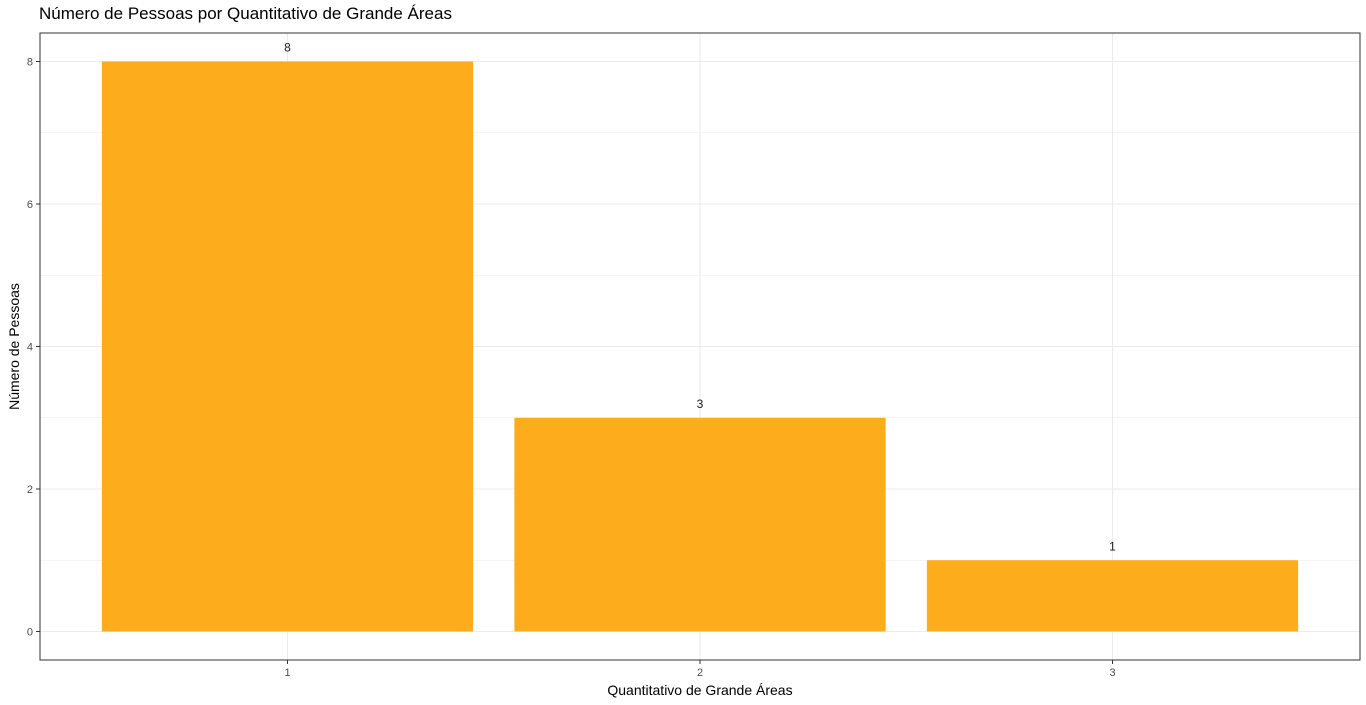 The height and width of the screenshot is (705, 1366). Describe the element at coordinates (33, 348) in the screenshot. I see `y-axis: 0 2 4 6 8` at that location.